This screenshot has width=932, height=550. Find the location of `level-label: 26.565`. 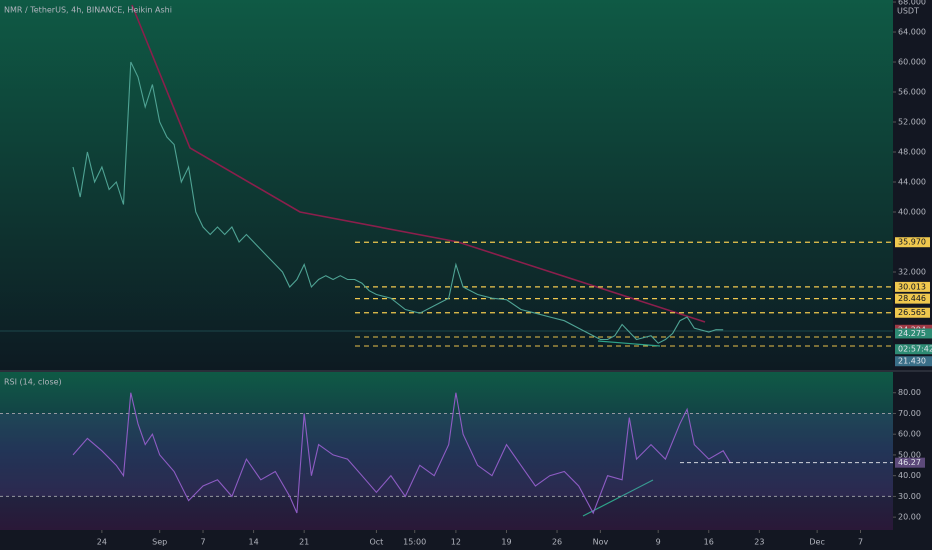

level-label: 26.565 is located at coordinates (912, 312).